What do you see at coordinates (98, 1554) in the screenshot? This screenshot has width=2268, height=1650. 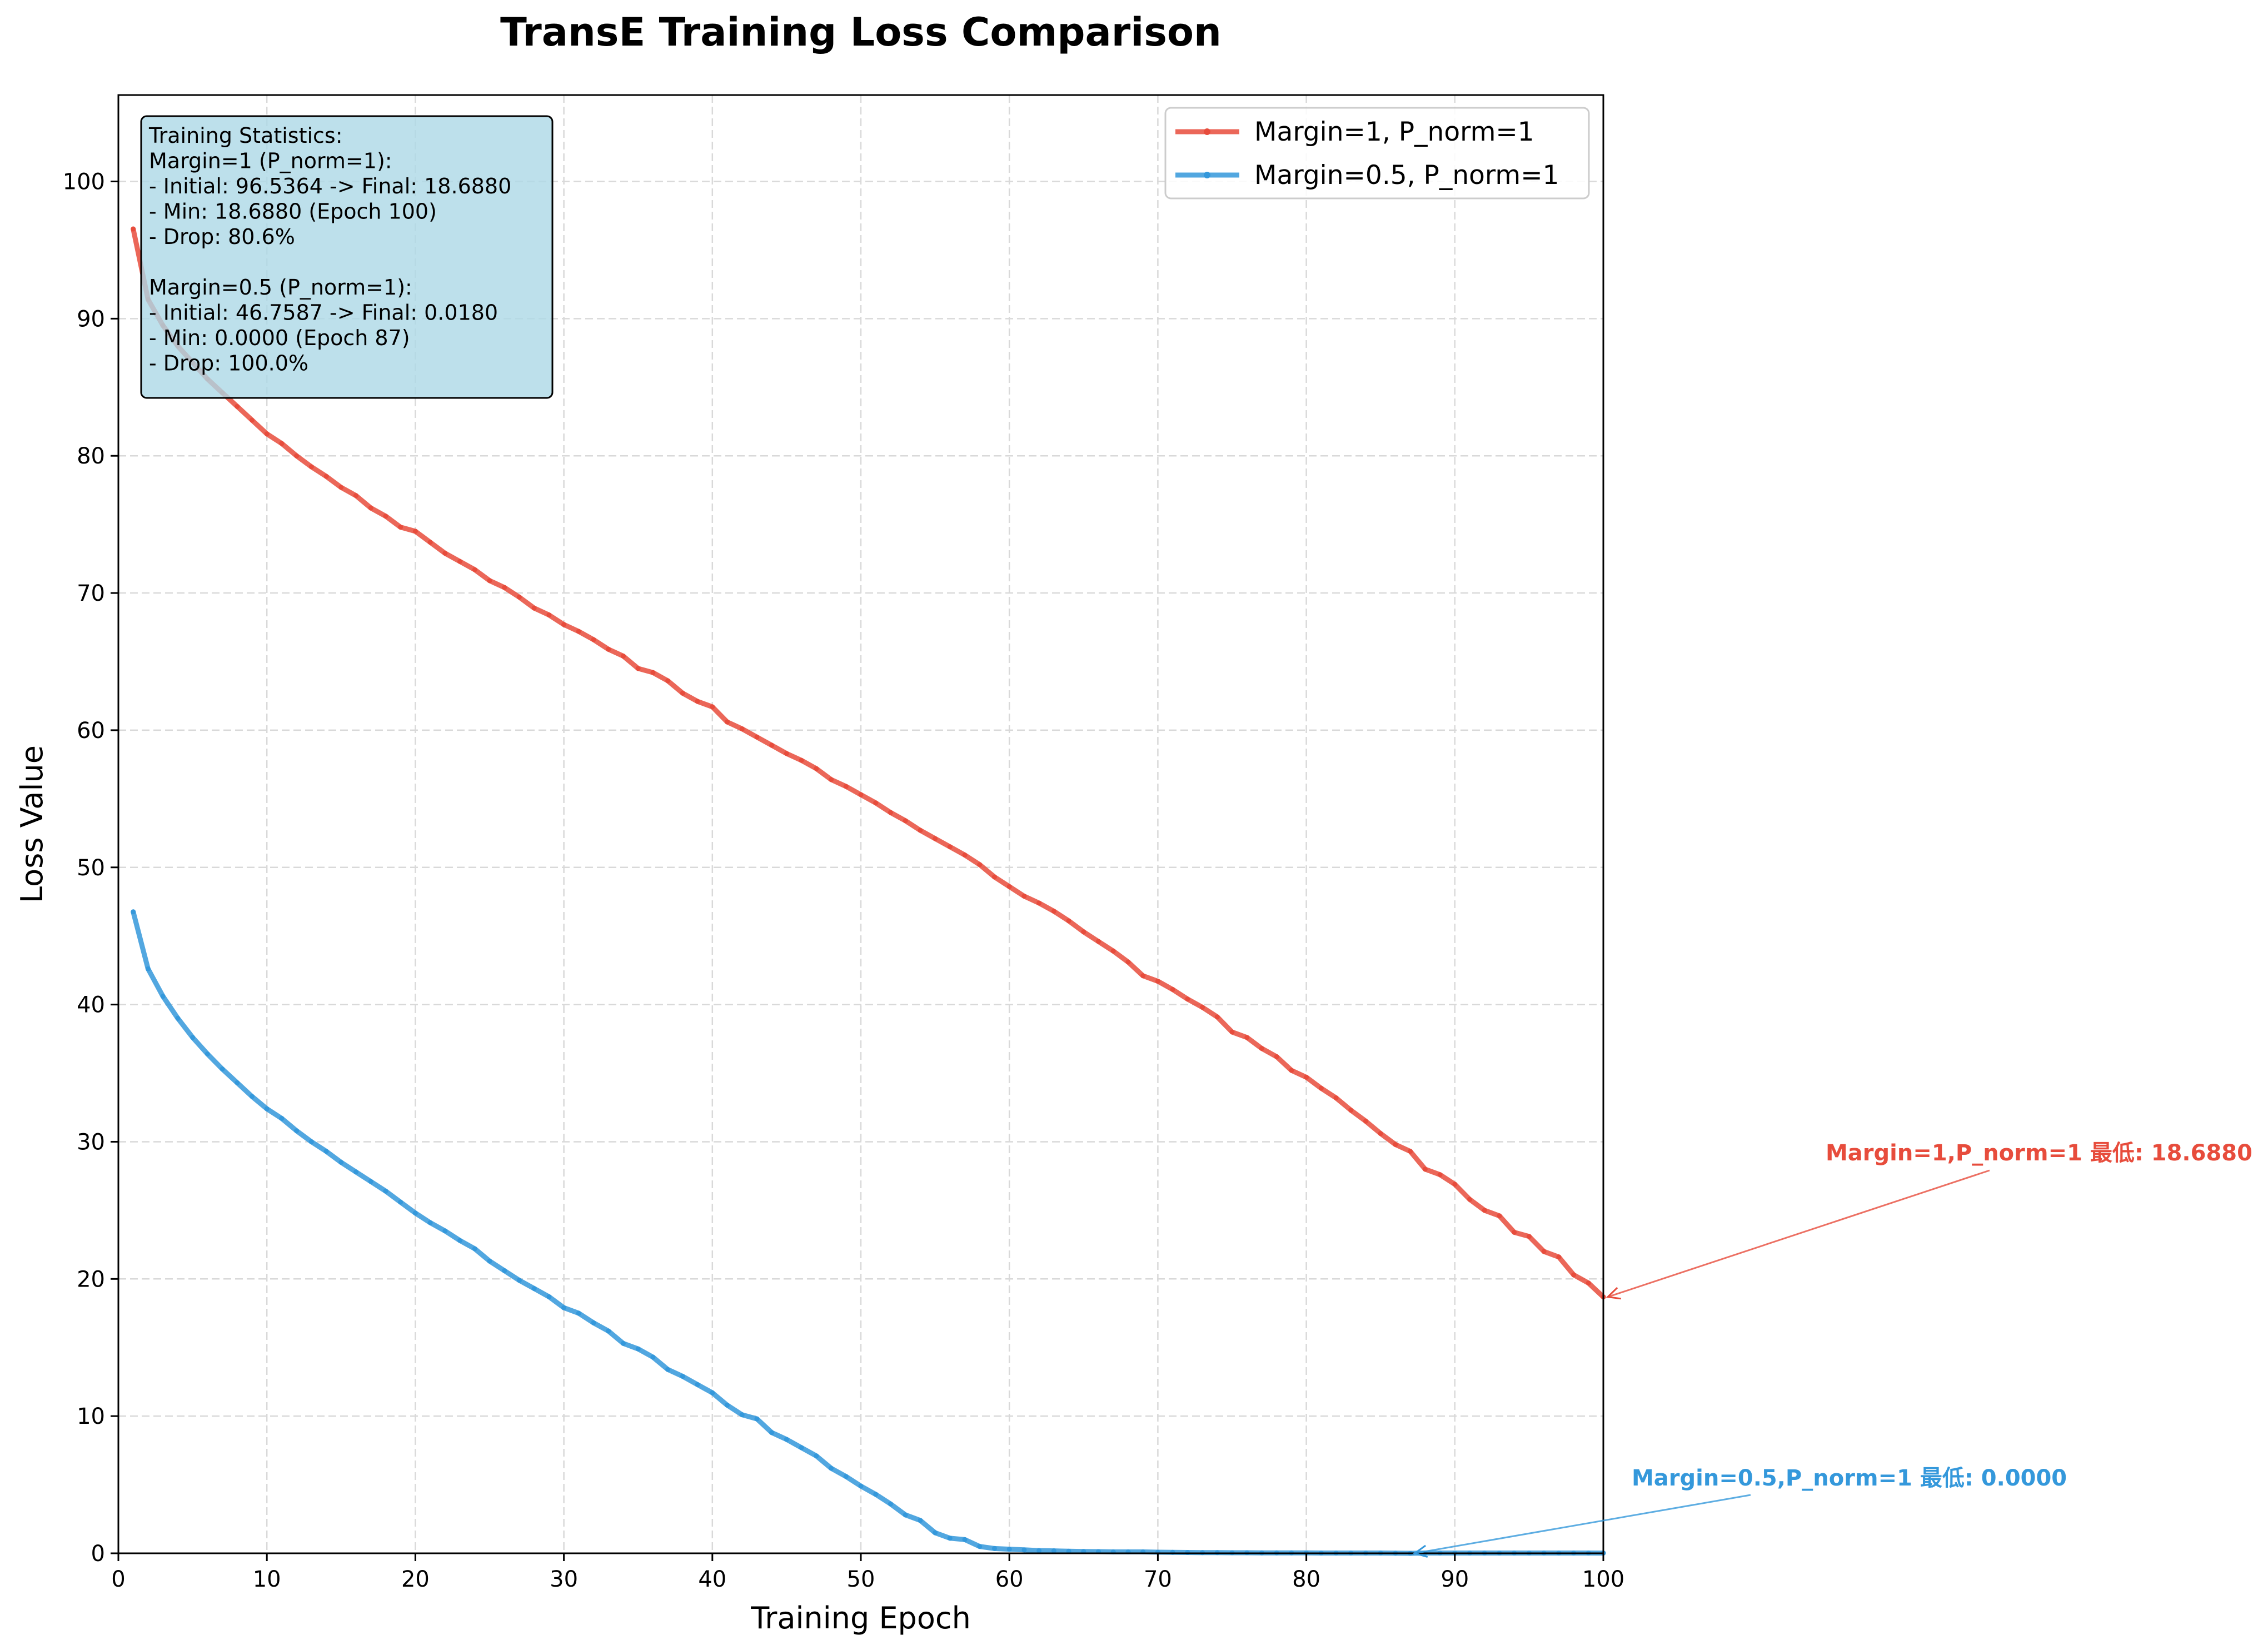 I see `y-tick-label: 0` at bounding box center [98, 1554].